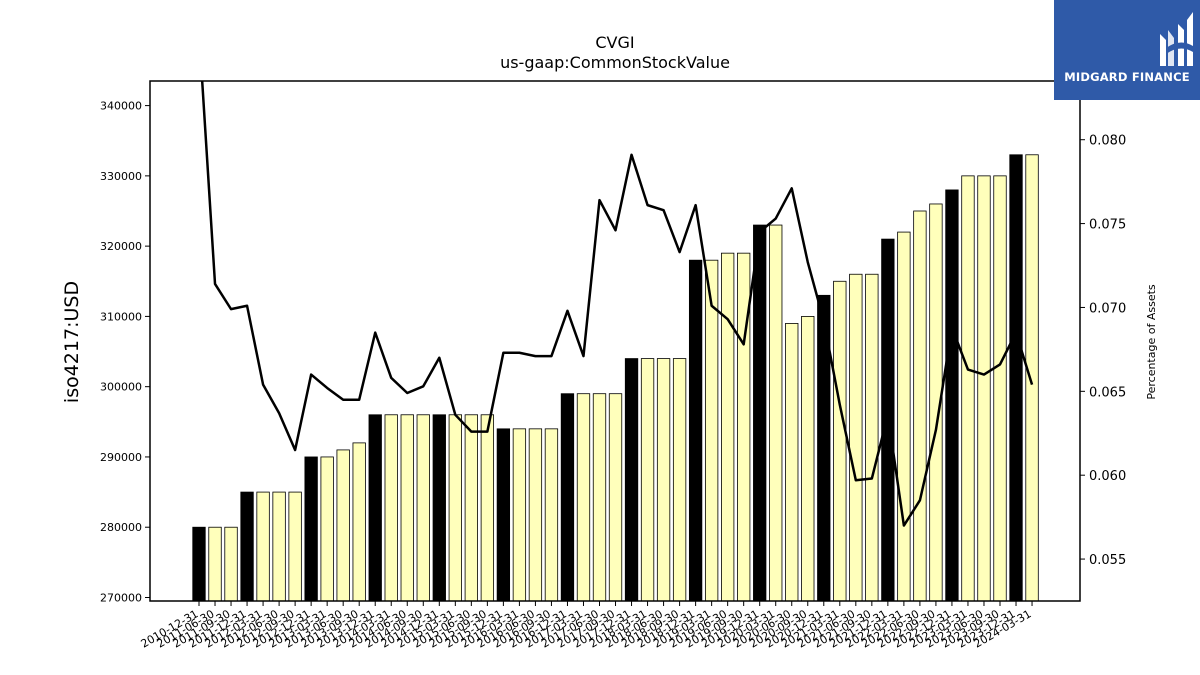  What do you see at coordinates (1107, 560) in the screenshot?
I see `y2-tick-label: 0.055` at bounding box center [1107, 560].